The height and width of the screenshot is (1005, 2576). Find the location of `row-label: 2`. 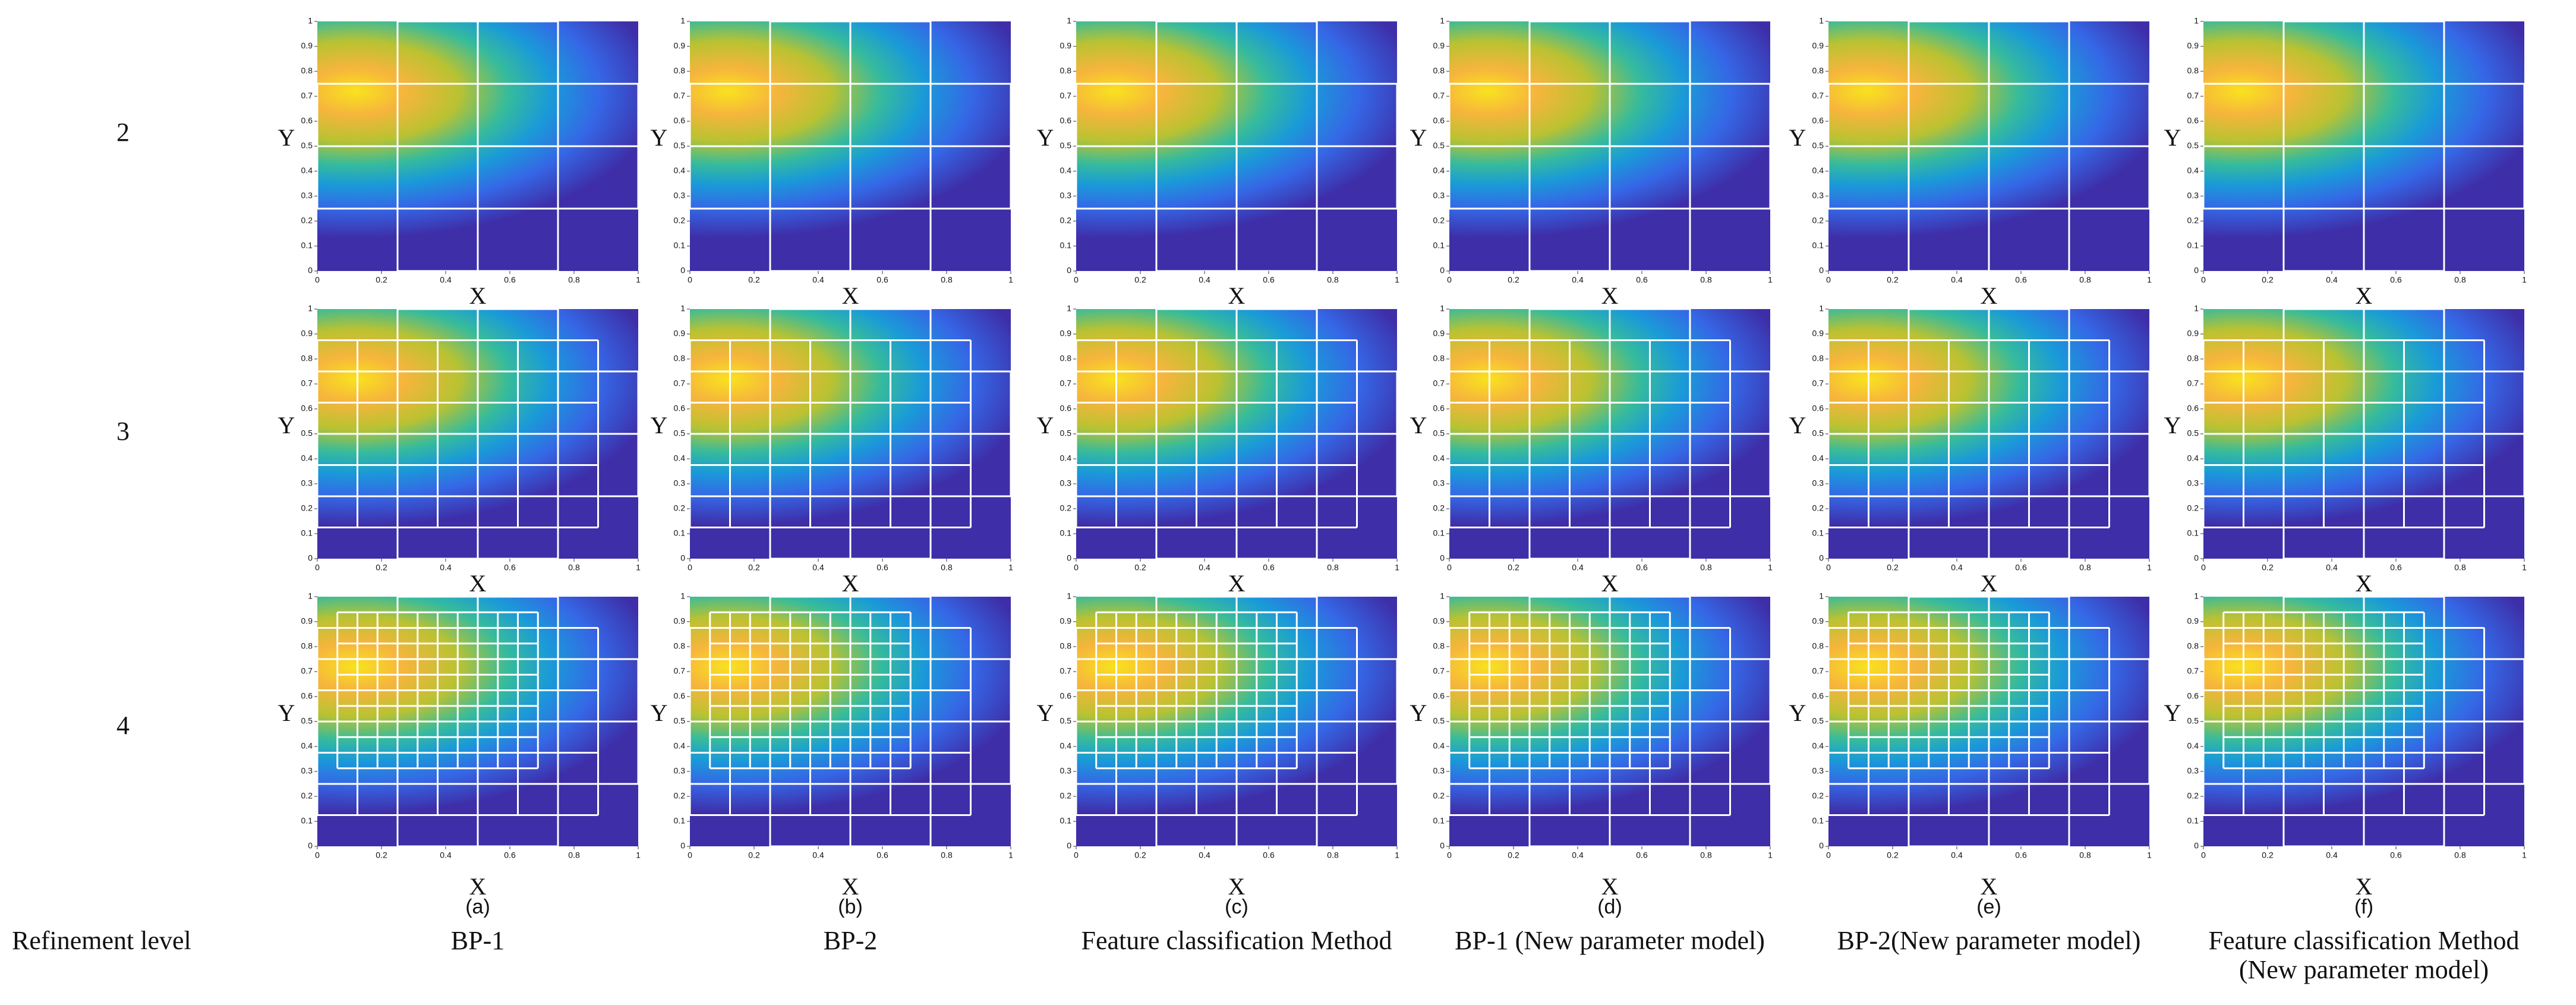

row-label: 2 is located at coordinates (123, 133).